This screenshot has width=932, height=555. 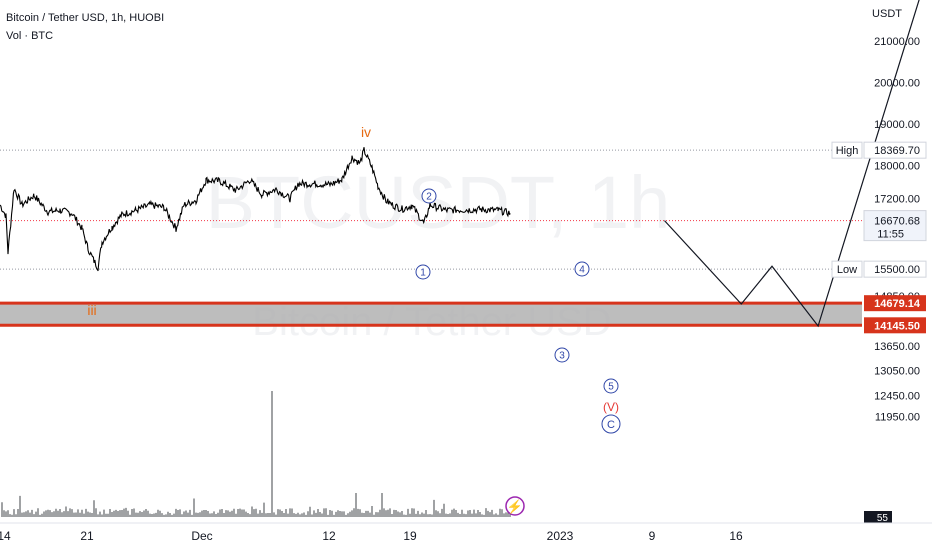 I want to click on zone-bottom-price: 14145.50, so click(x=897, y=326).